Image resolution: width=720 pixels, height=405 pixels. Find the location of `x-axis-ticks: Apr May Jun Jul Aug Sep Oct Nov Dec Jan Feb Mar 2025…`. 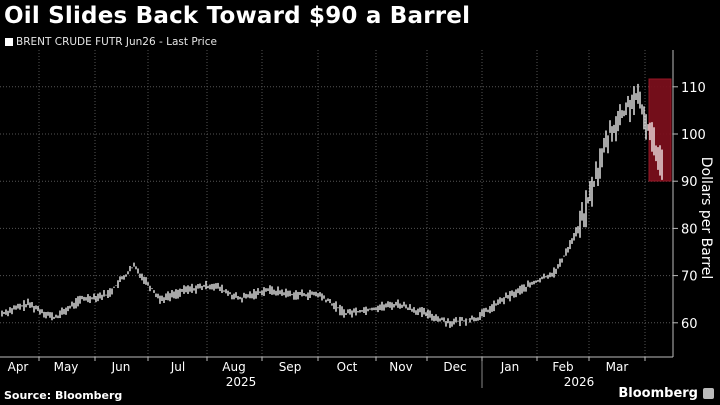

x-axis-ticks: Apr May Jun Jul Aug Sep Oct Nov Dec Jan Feb Mar 2025… is located at coordinates (327, 373).